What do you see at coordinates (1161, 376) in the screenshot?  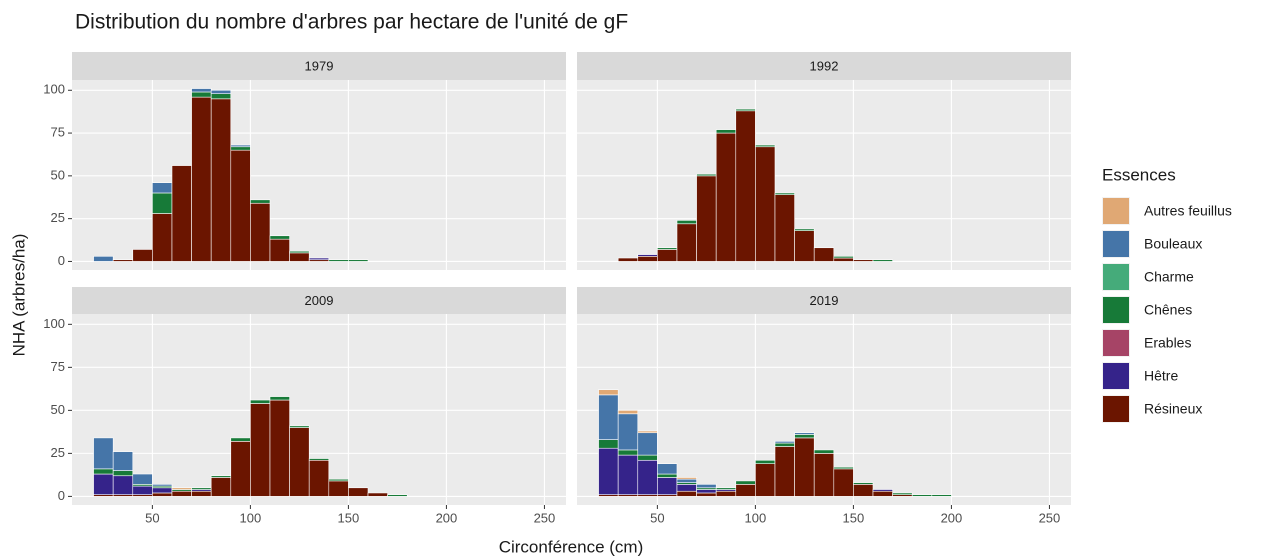 I see `legend-label: Hêtre` at bounding box center [1161, 376].